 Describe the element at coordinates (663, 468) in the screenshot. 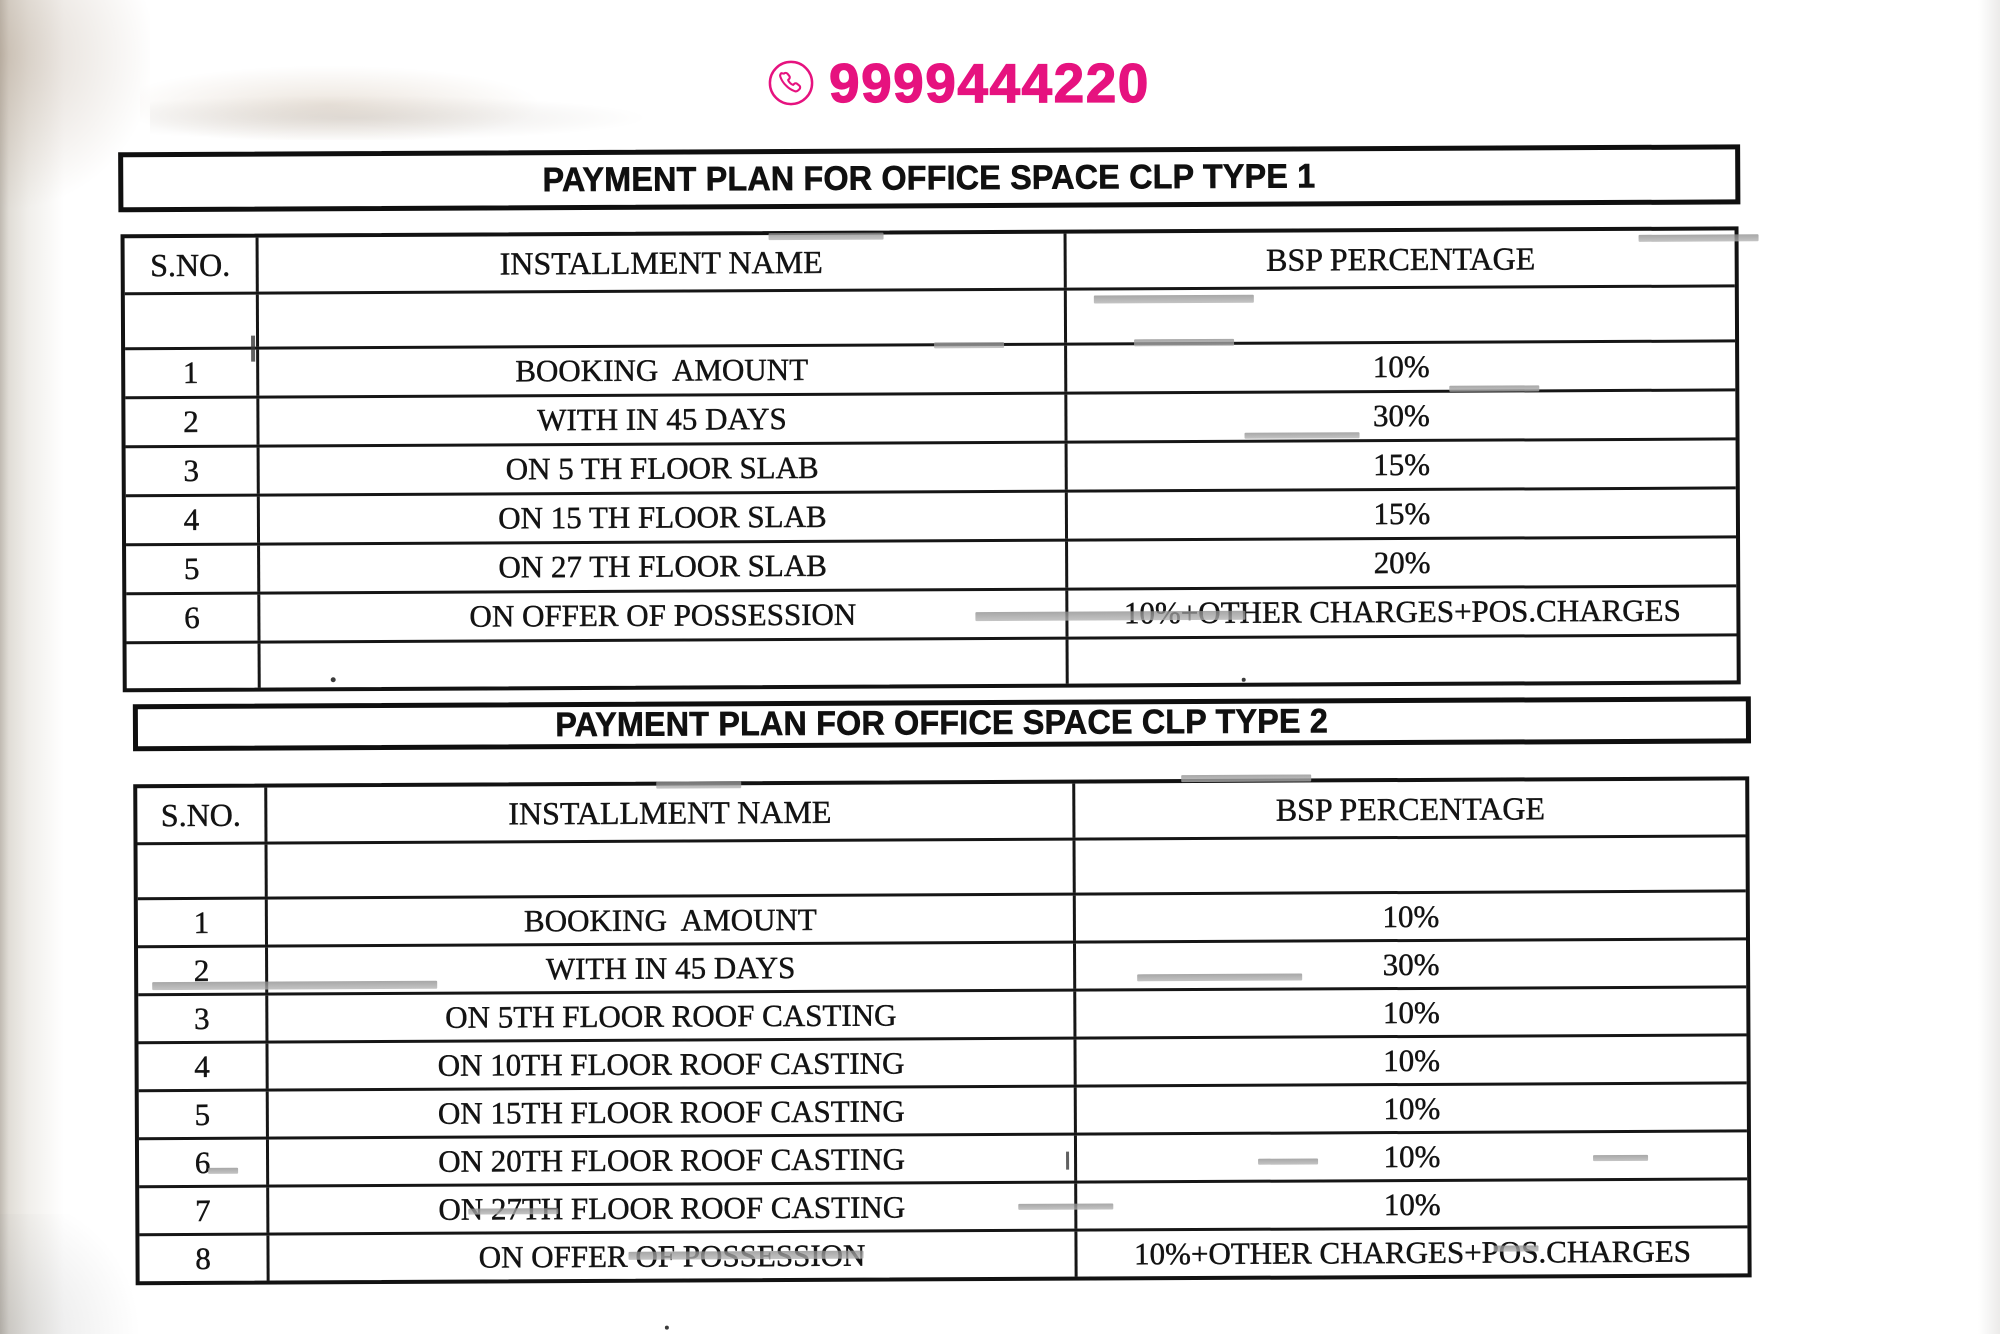

I see `cell-installment-name: ON 5 TH FLOOR SLAB` at that location.